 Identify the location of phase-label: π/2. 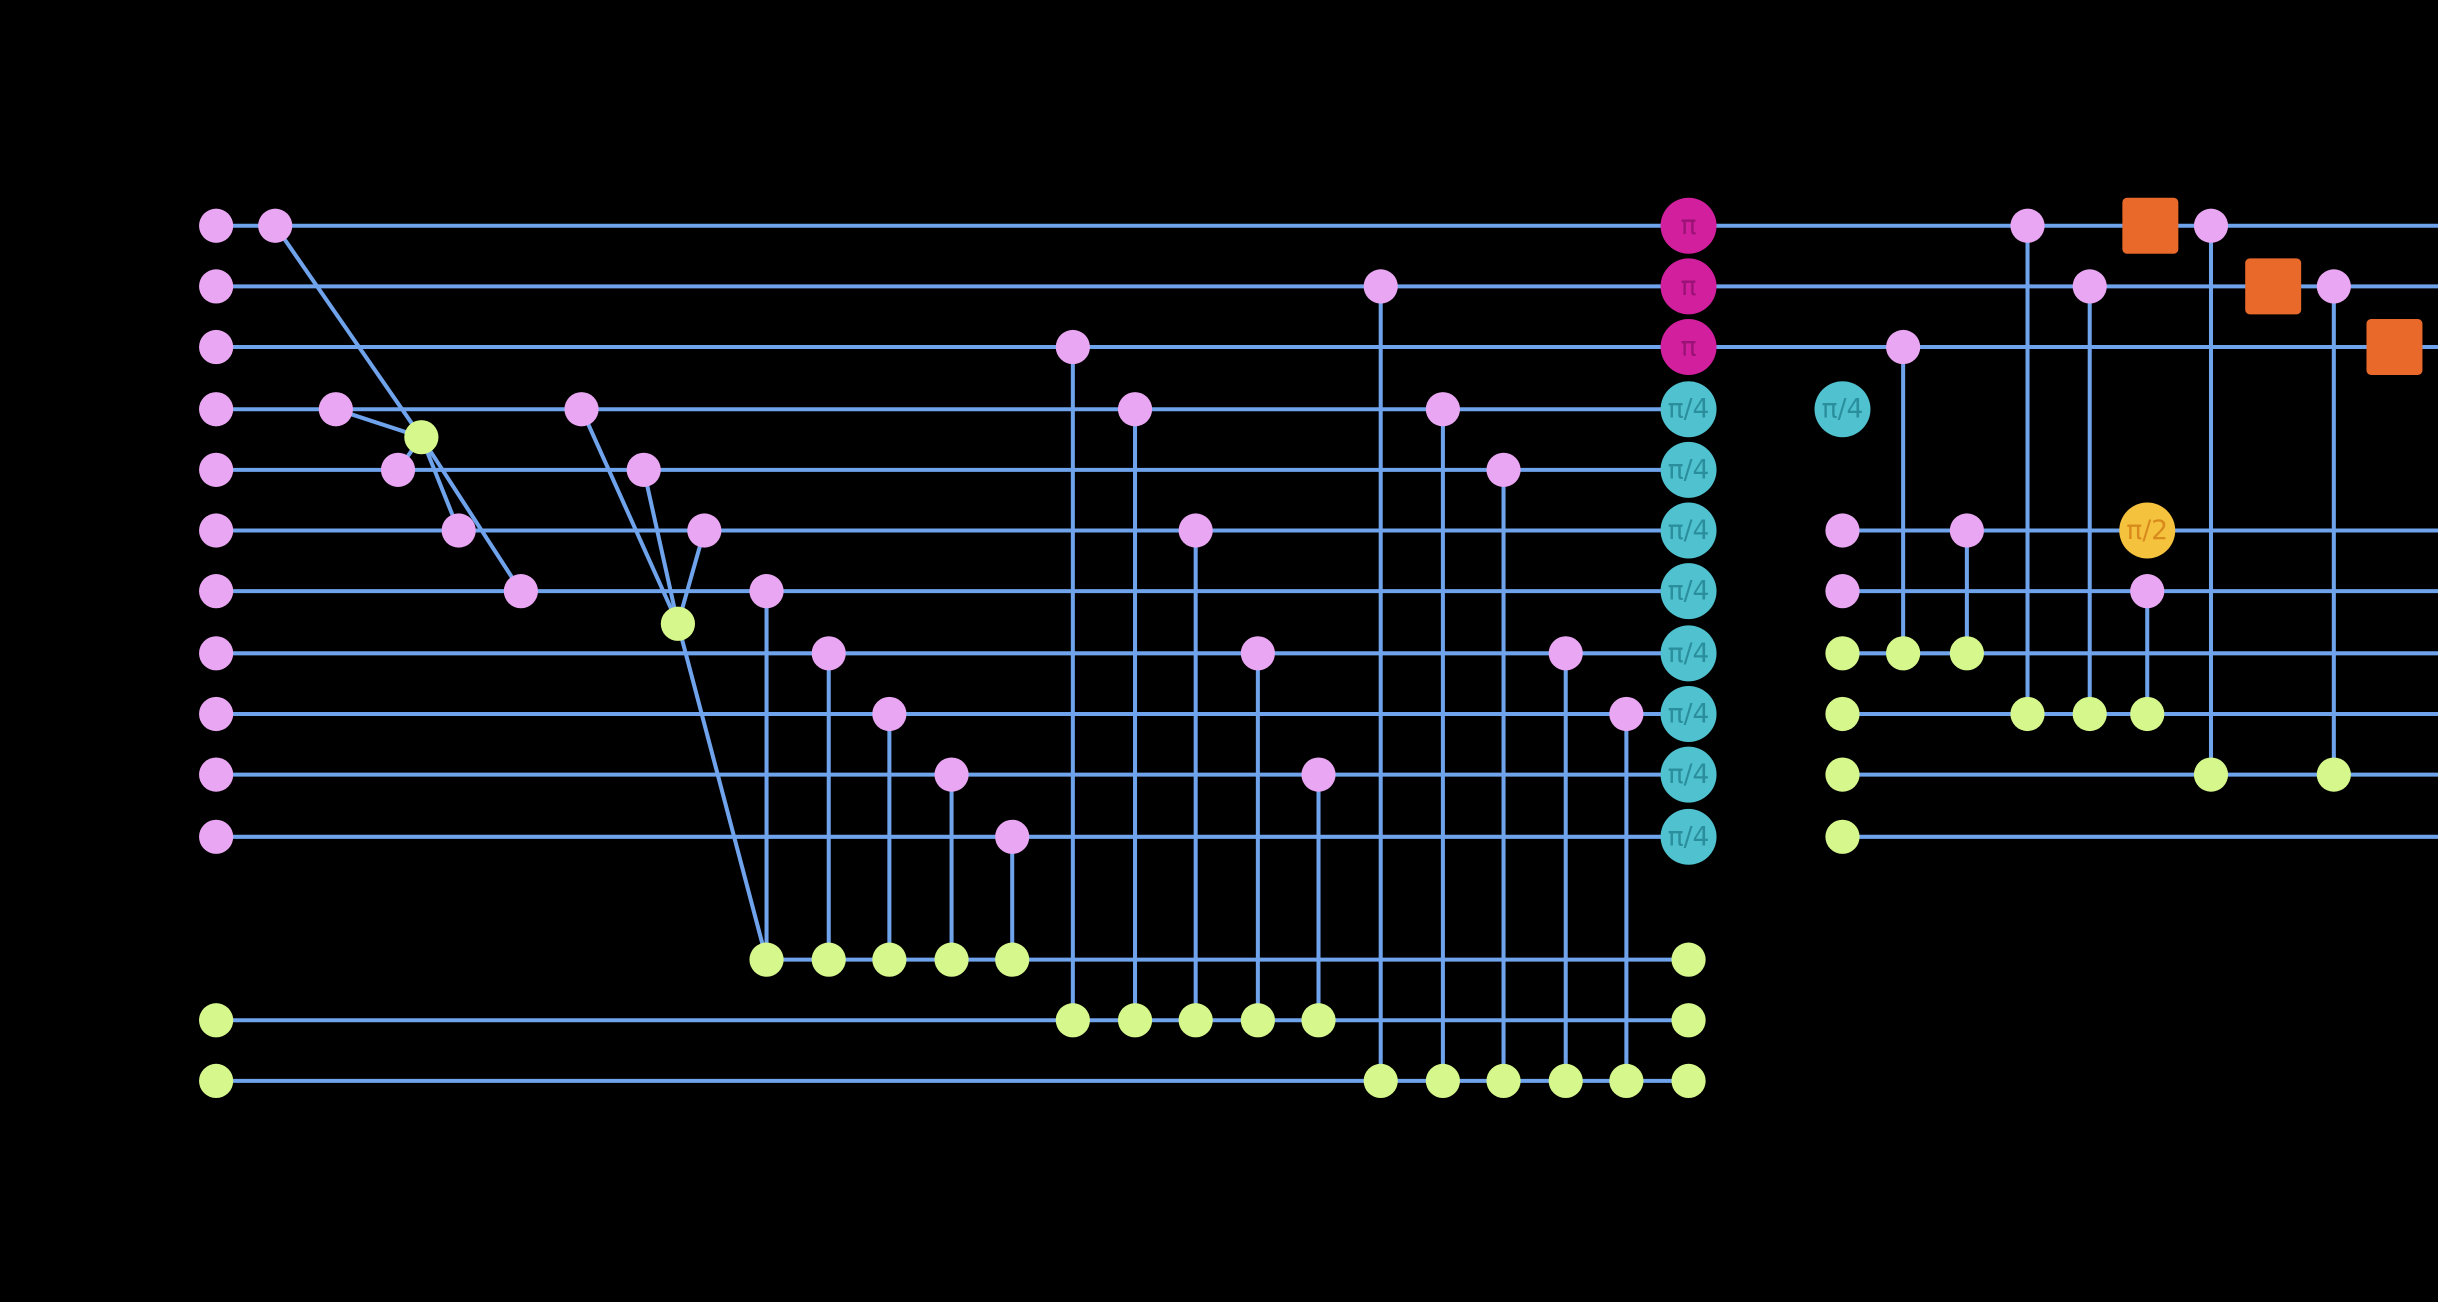
(2147, 530).